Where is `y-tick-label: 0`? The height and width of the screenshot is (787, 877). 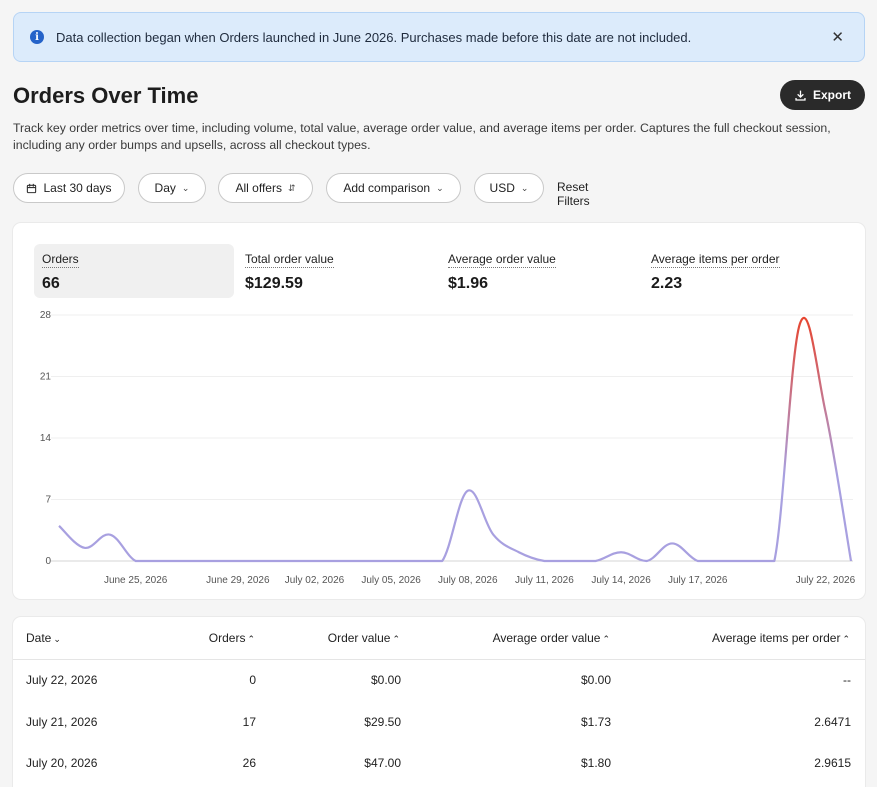 y-tick-label: 0 is located at coordinates (48, 561).